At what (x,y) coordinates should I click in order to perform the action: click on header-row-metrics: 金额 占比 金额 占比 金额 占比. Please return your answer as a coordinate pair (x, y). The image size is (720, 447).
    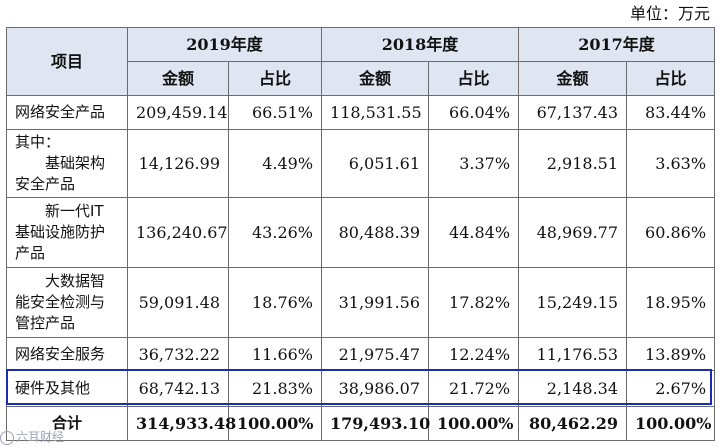
    Looking at the image, I should click on (361, 78).